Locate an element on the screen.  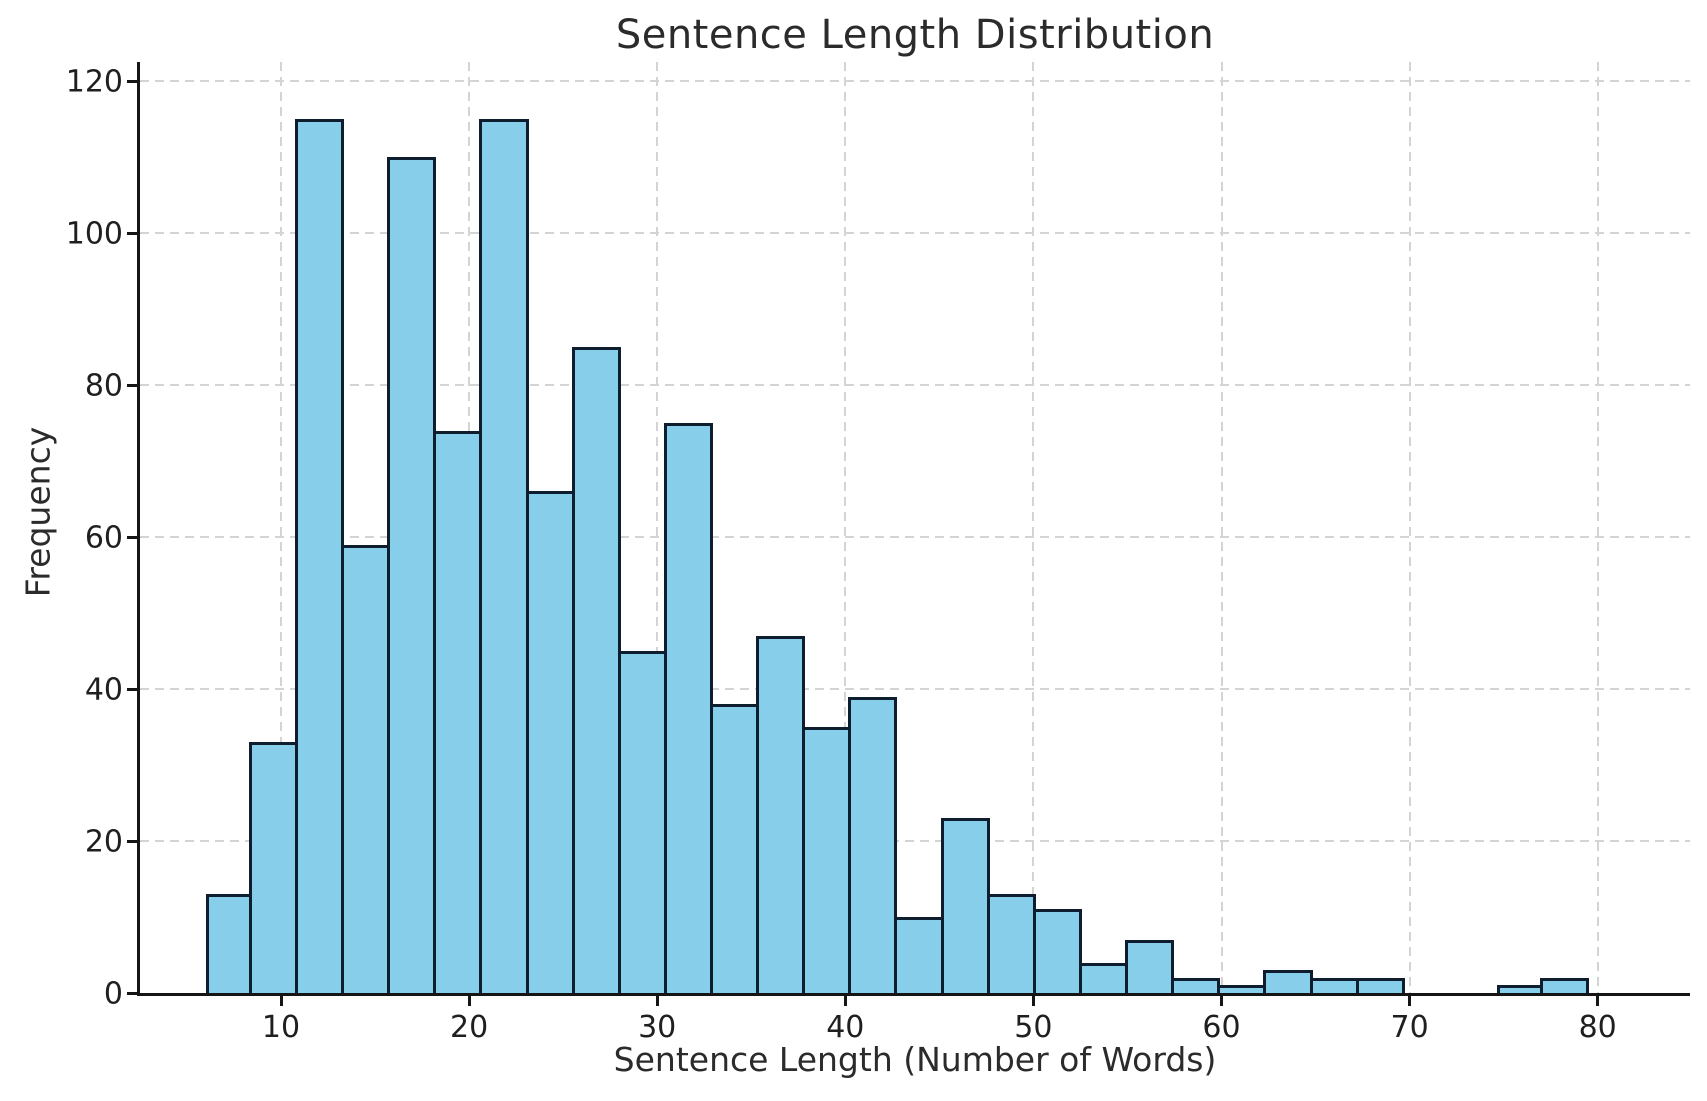
x-tick-label: 20 is located at coordinates (469, 1027).